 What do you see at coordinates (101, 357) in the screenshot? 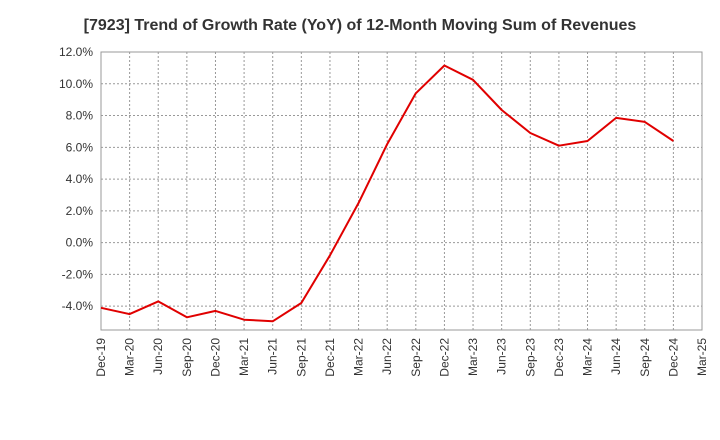
I see `x-tick-label: Dec-19` at bounding box center [101, 357].